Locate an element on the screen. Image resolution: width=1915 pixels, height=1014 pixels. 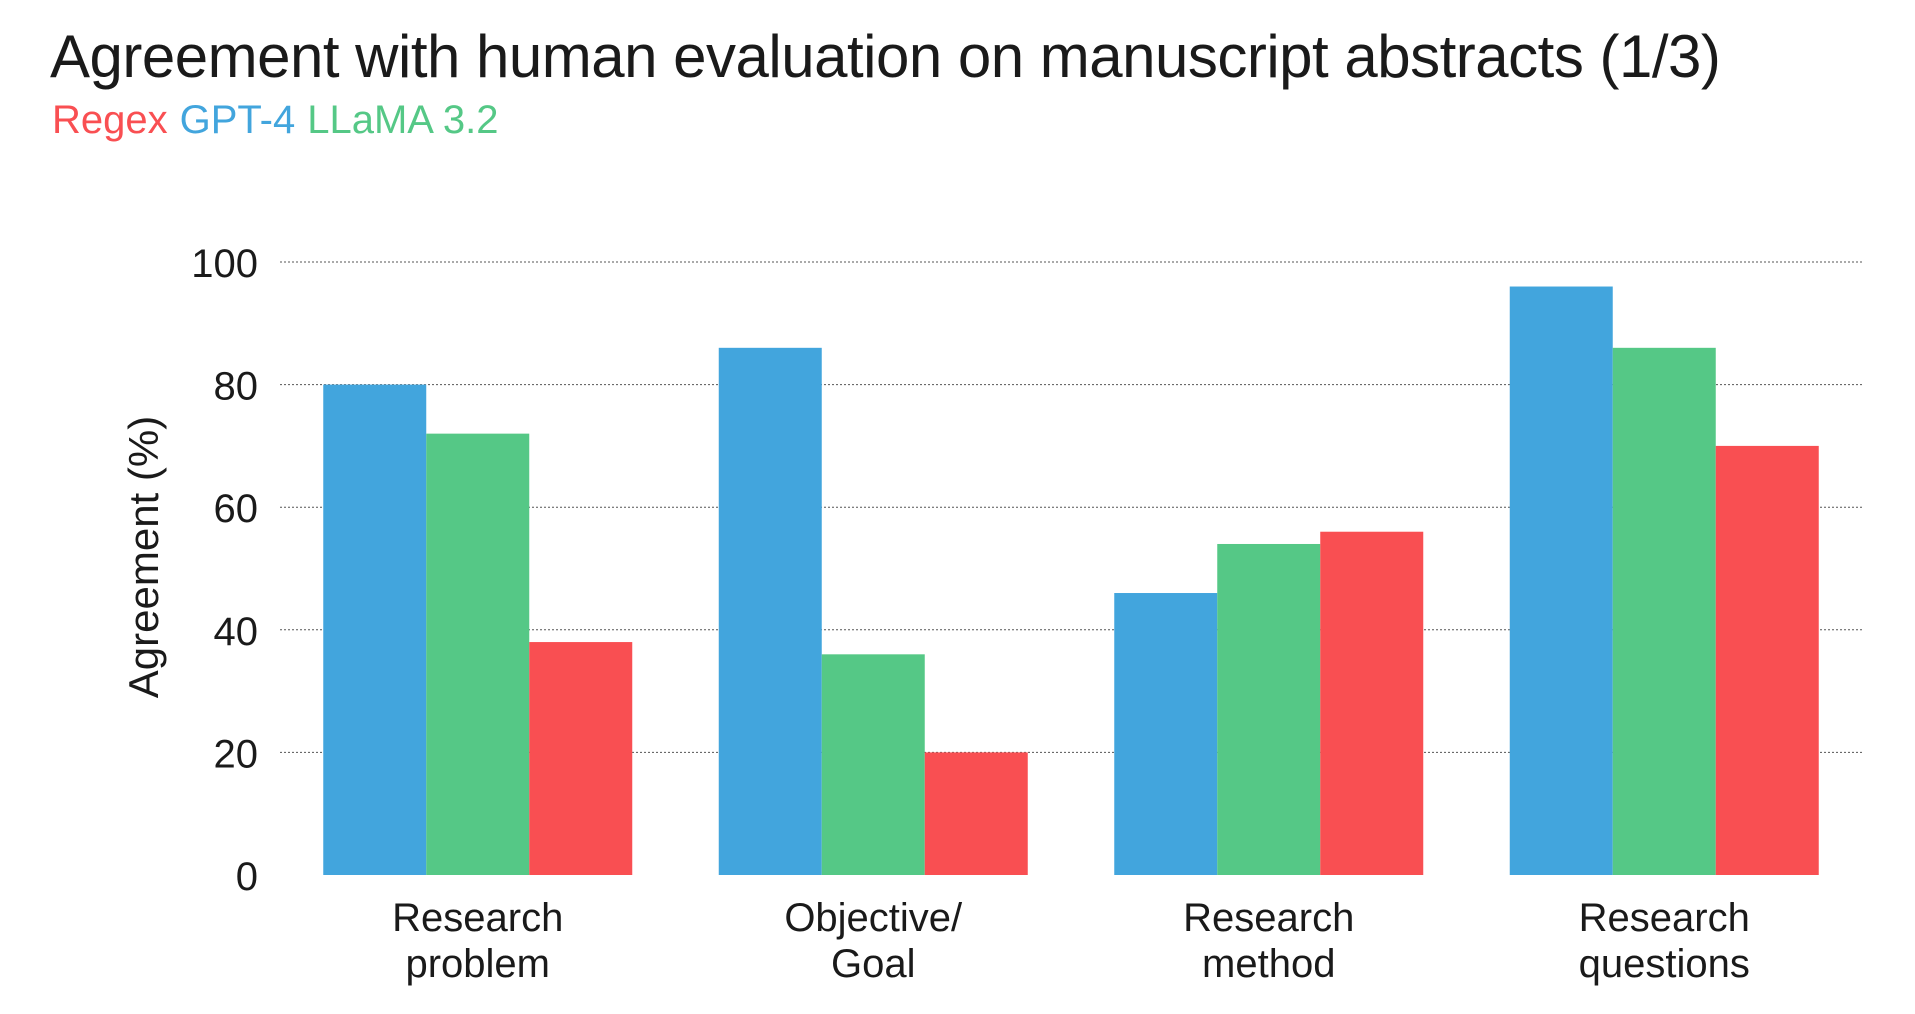
y-tick-label: 60 is located at coordinates (236, 509).